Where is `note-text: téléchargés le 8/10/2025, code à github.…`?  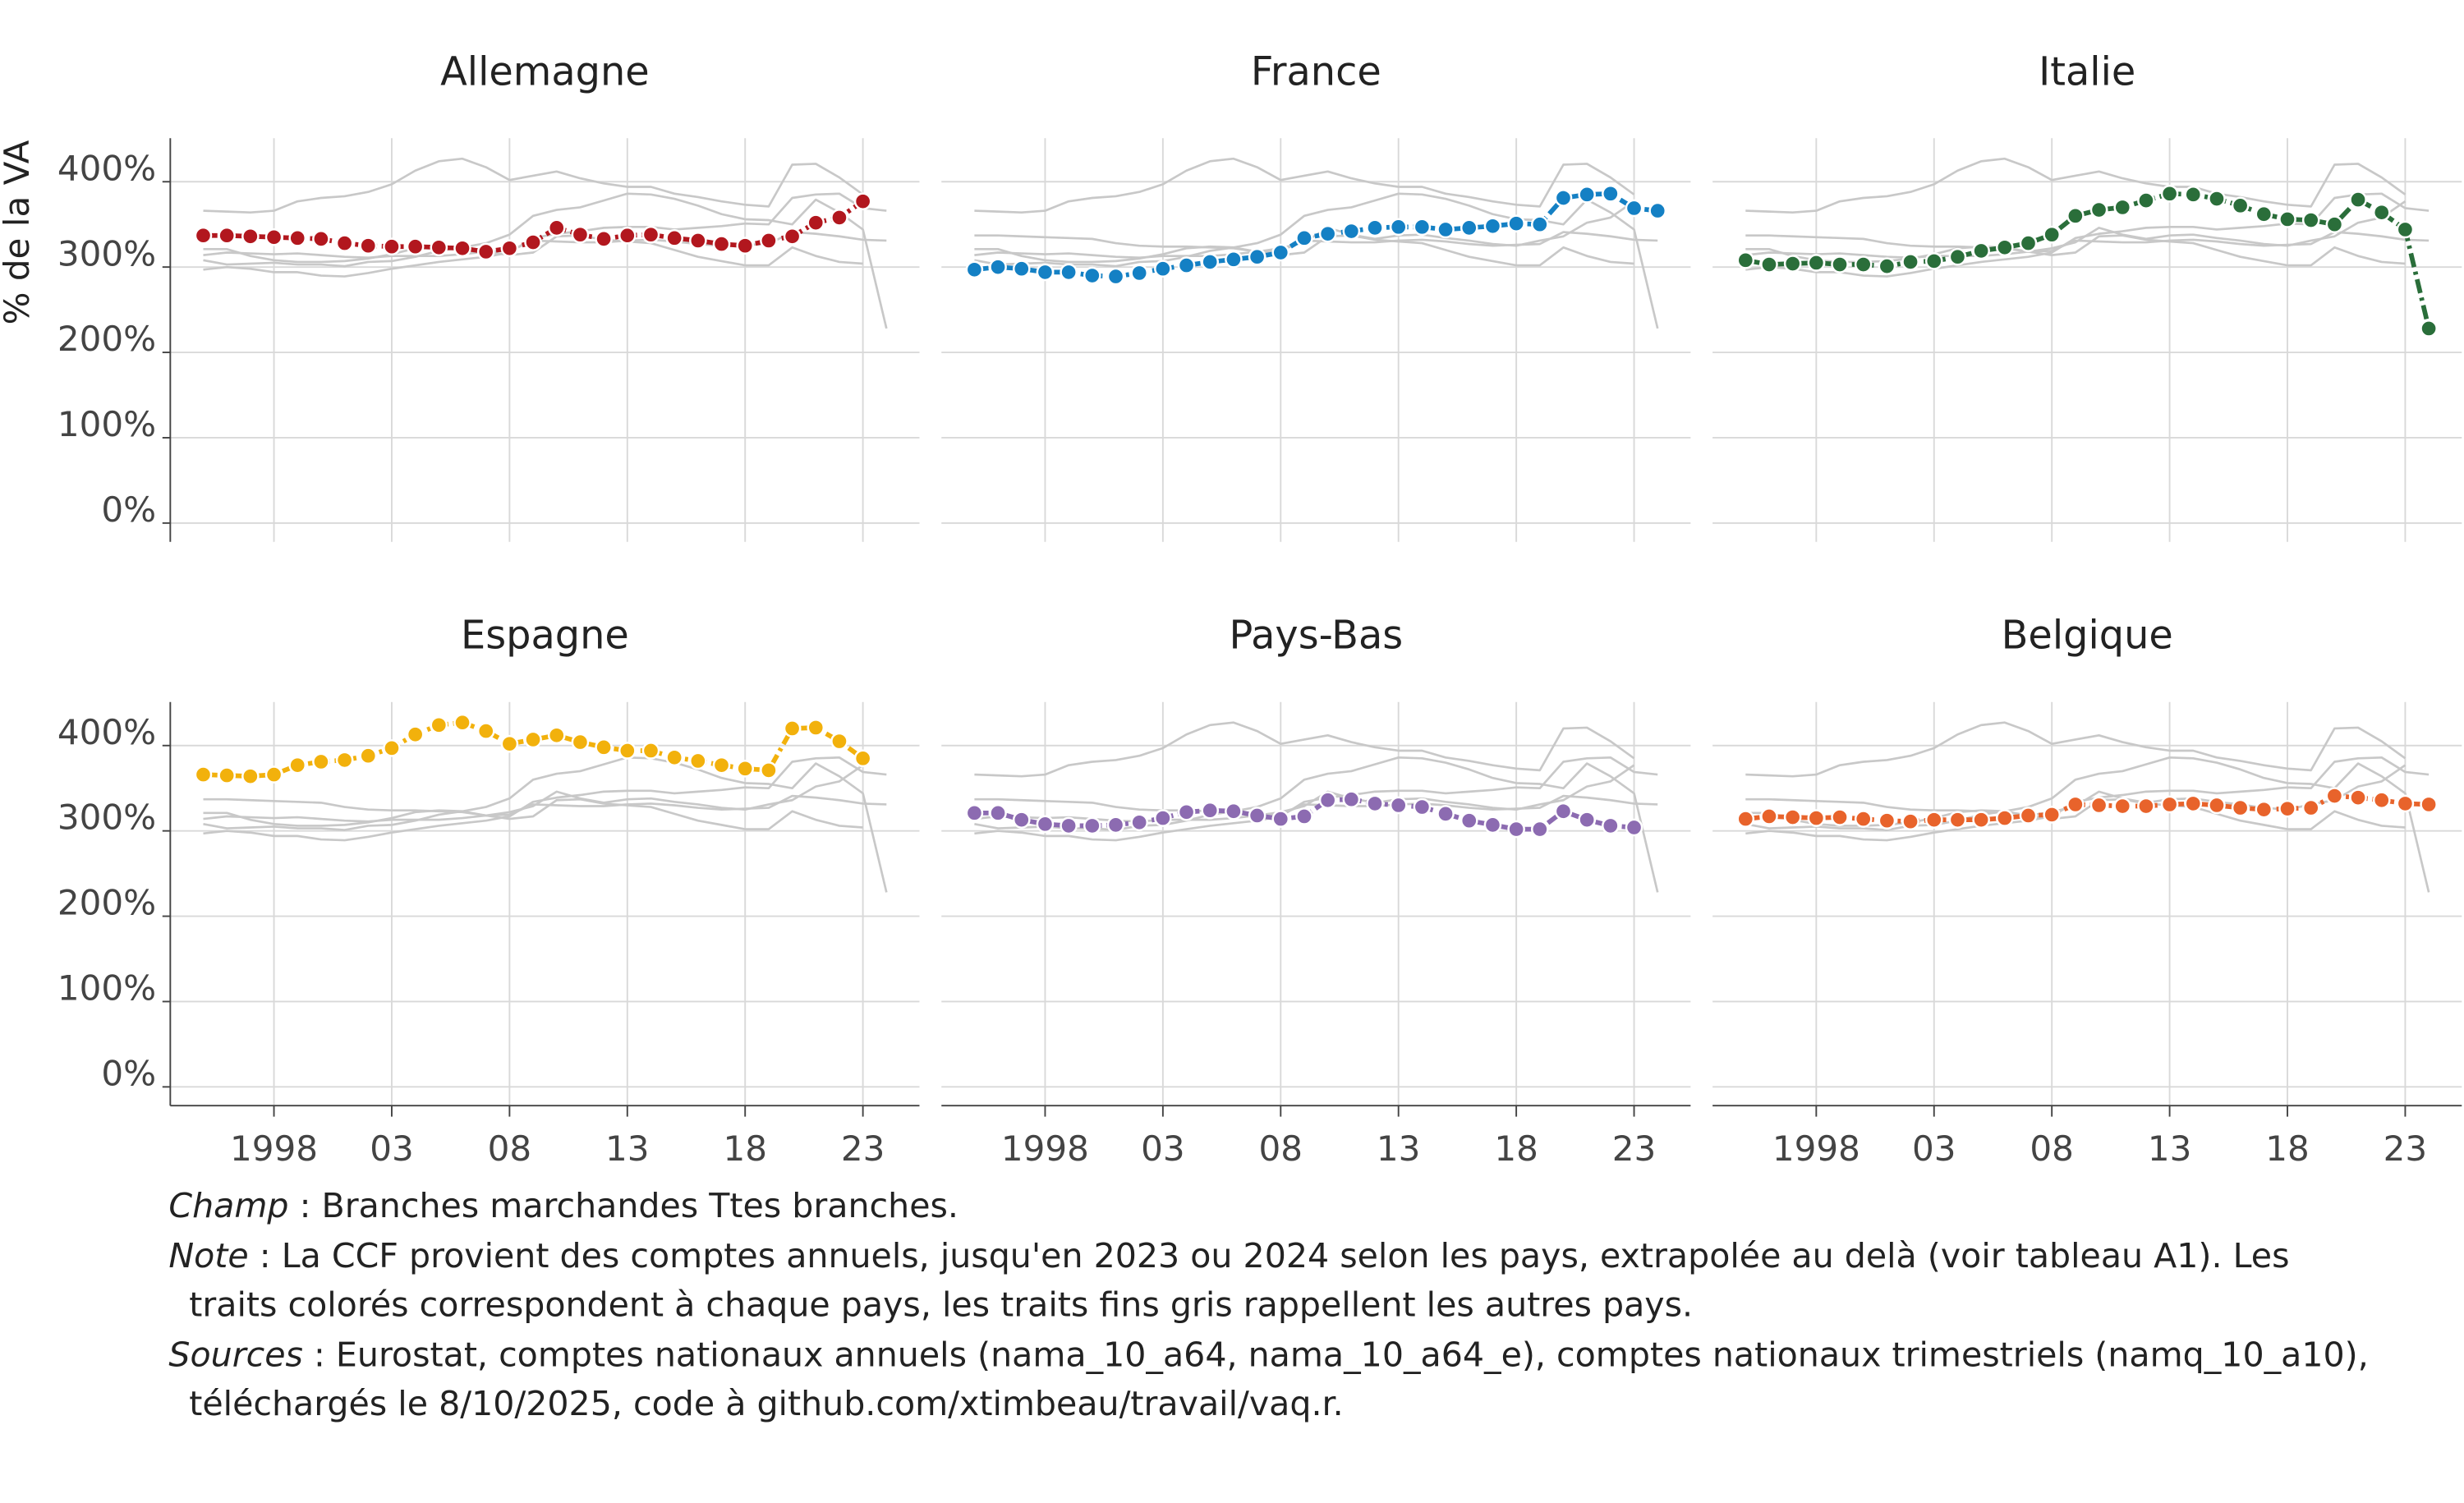
note-text: téléchargés le 8/10/2025, code à github.… is located at coordinates (766, 1403).